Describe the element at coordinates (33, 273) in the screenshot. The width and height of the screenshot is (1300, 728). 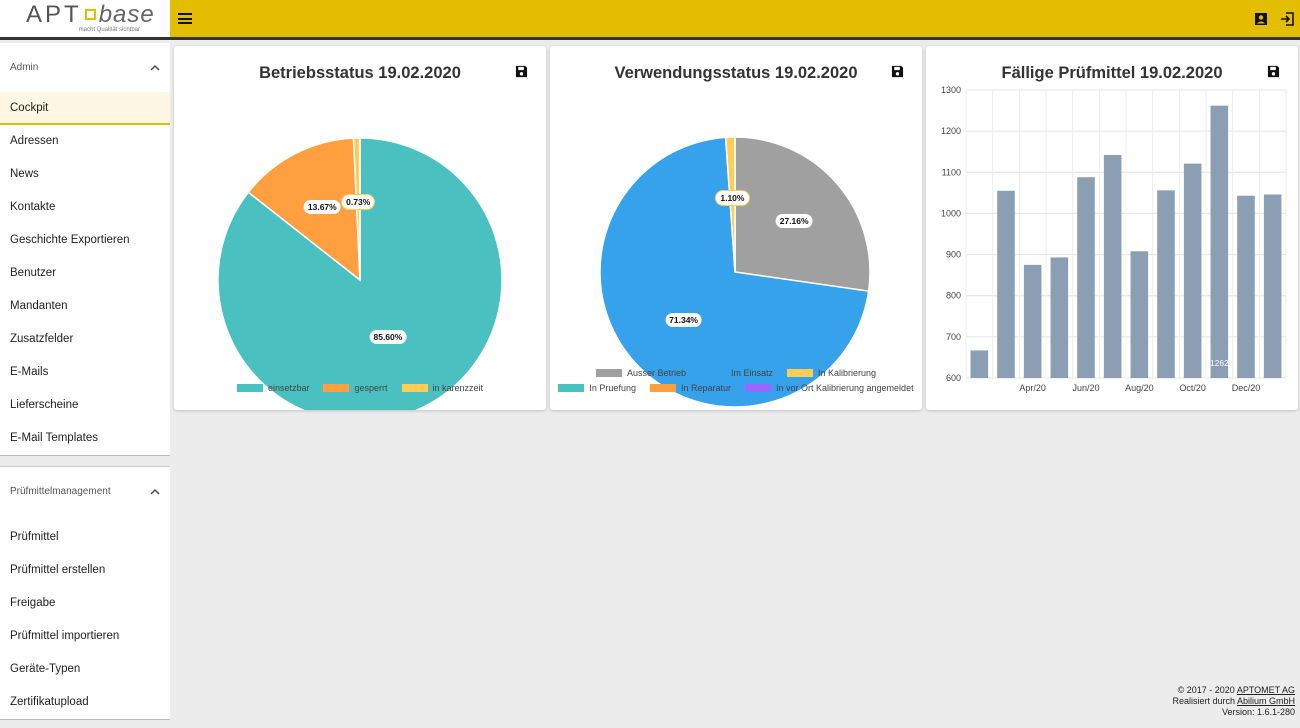
I see `sidebar-item-benutzer: Benutzer` at that location.